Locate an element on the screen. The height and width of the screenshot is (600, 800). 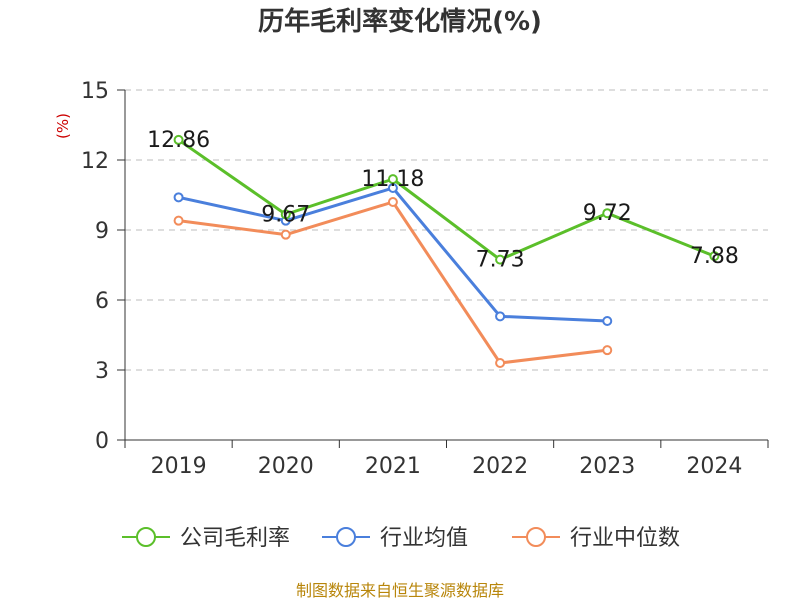
x-tick-label: 2022 is located at coordinates (500, 466).